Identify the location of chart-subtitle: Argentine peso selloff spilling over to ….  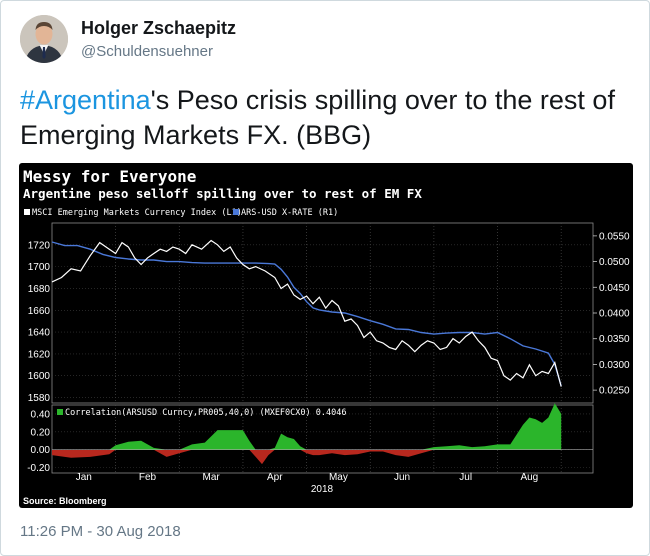
(222, 193).